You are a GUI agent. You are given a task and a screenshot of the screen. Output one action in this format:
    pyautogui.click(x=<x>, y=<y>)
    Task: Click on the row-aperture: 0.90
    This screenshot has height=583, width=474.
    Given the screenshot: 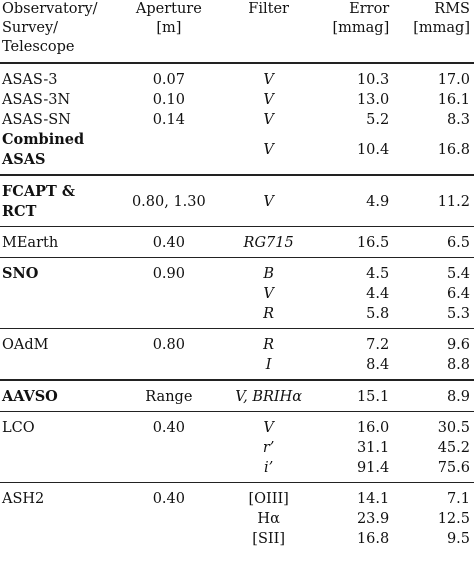 What is the action you would take?
    pyautogui.click(x=168, y=274)
    